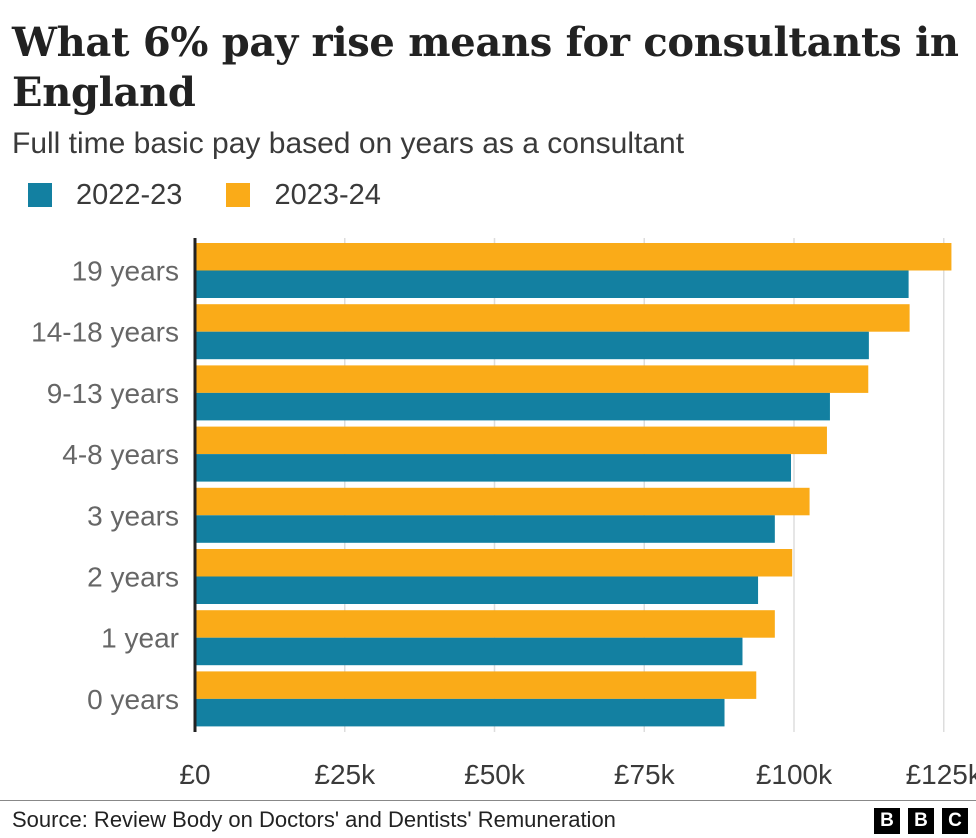  I want to click on category-label: 19 years, so click(125, 271).